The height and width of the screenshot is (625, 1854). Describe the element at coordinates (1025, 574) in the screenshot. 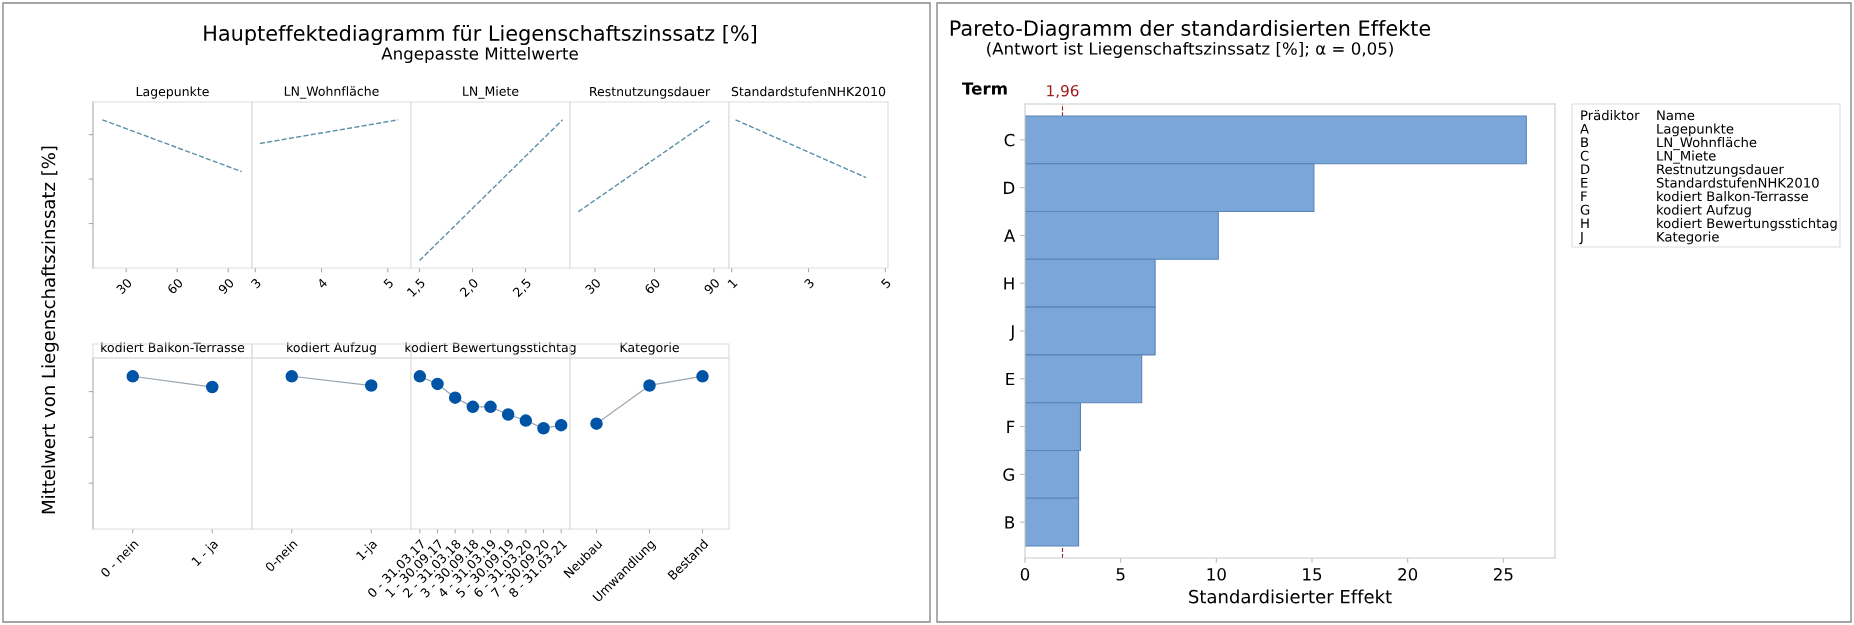

I see `x-tick-label: 0` at that location.